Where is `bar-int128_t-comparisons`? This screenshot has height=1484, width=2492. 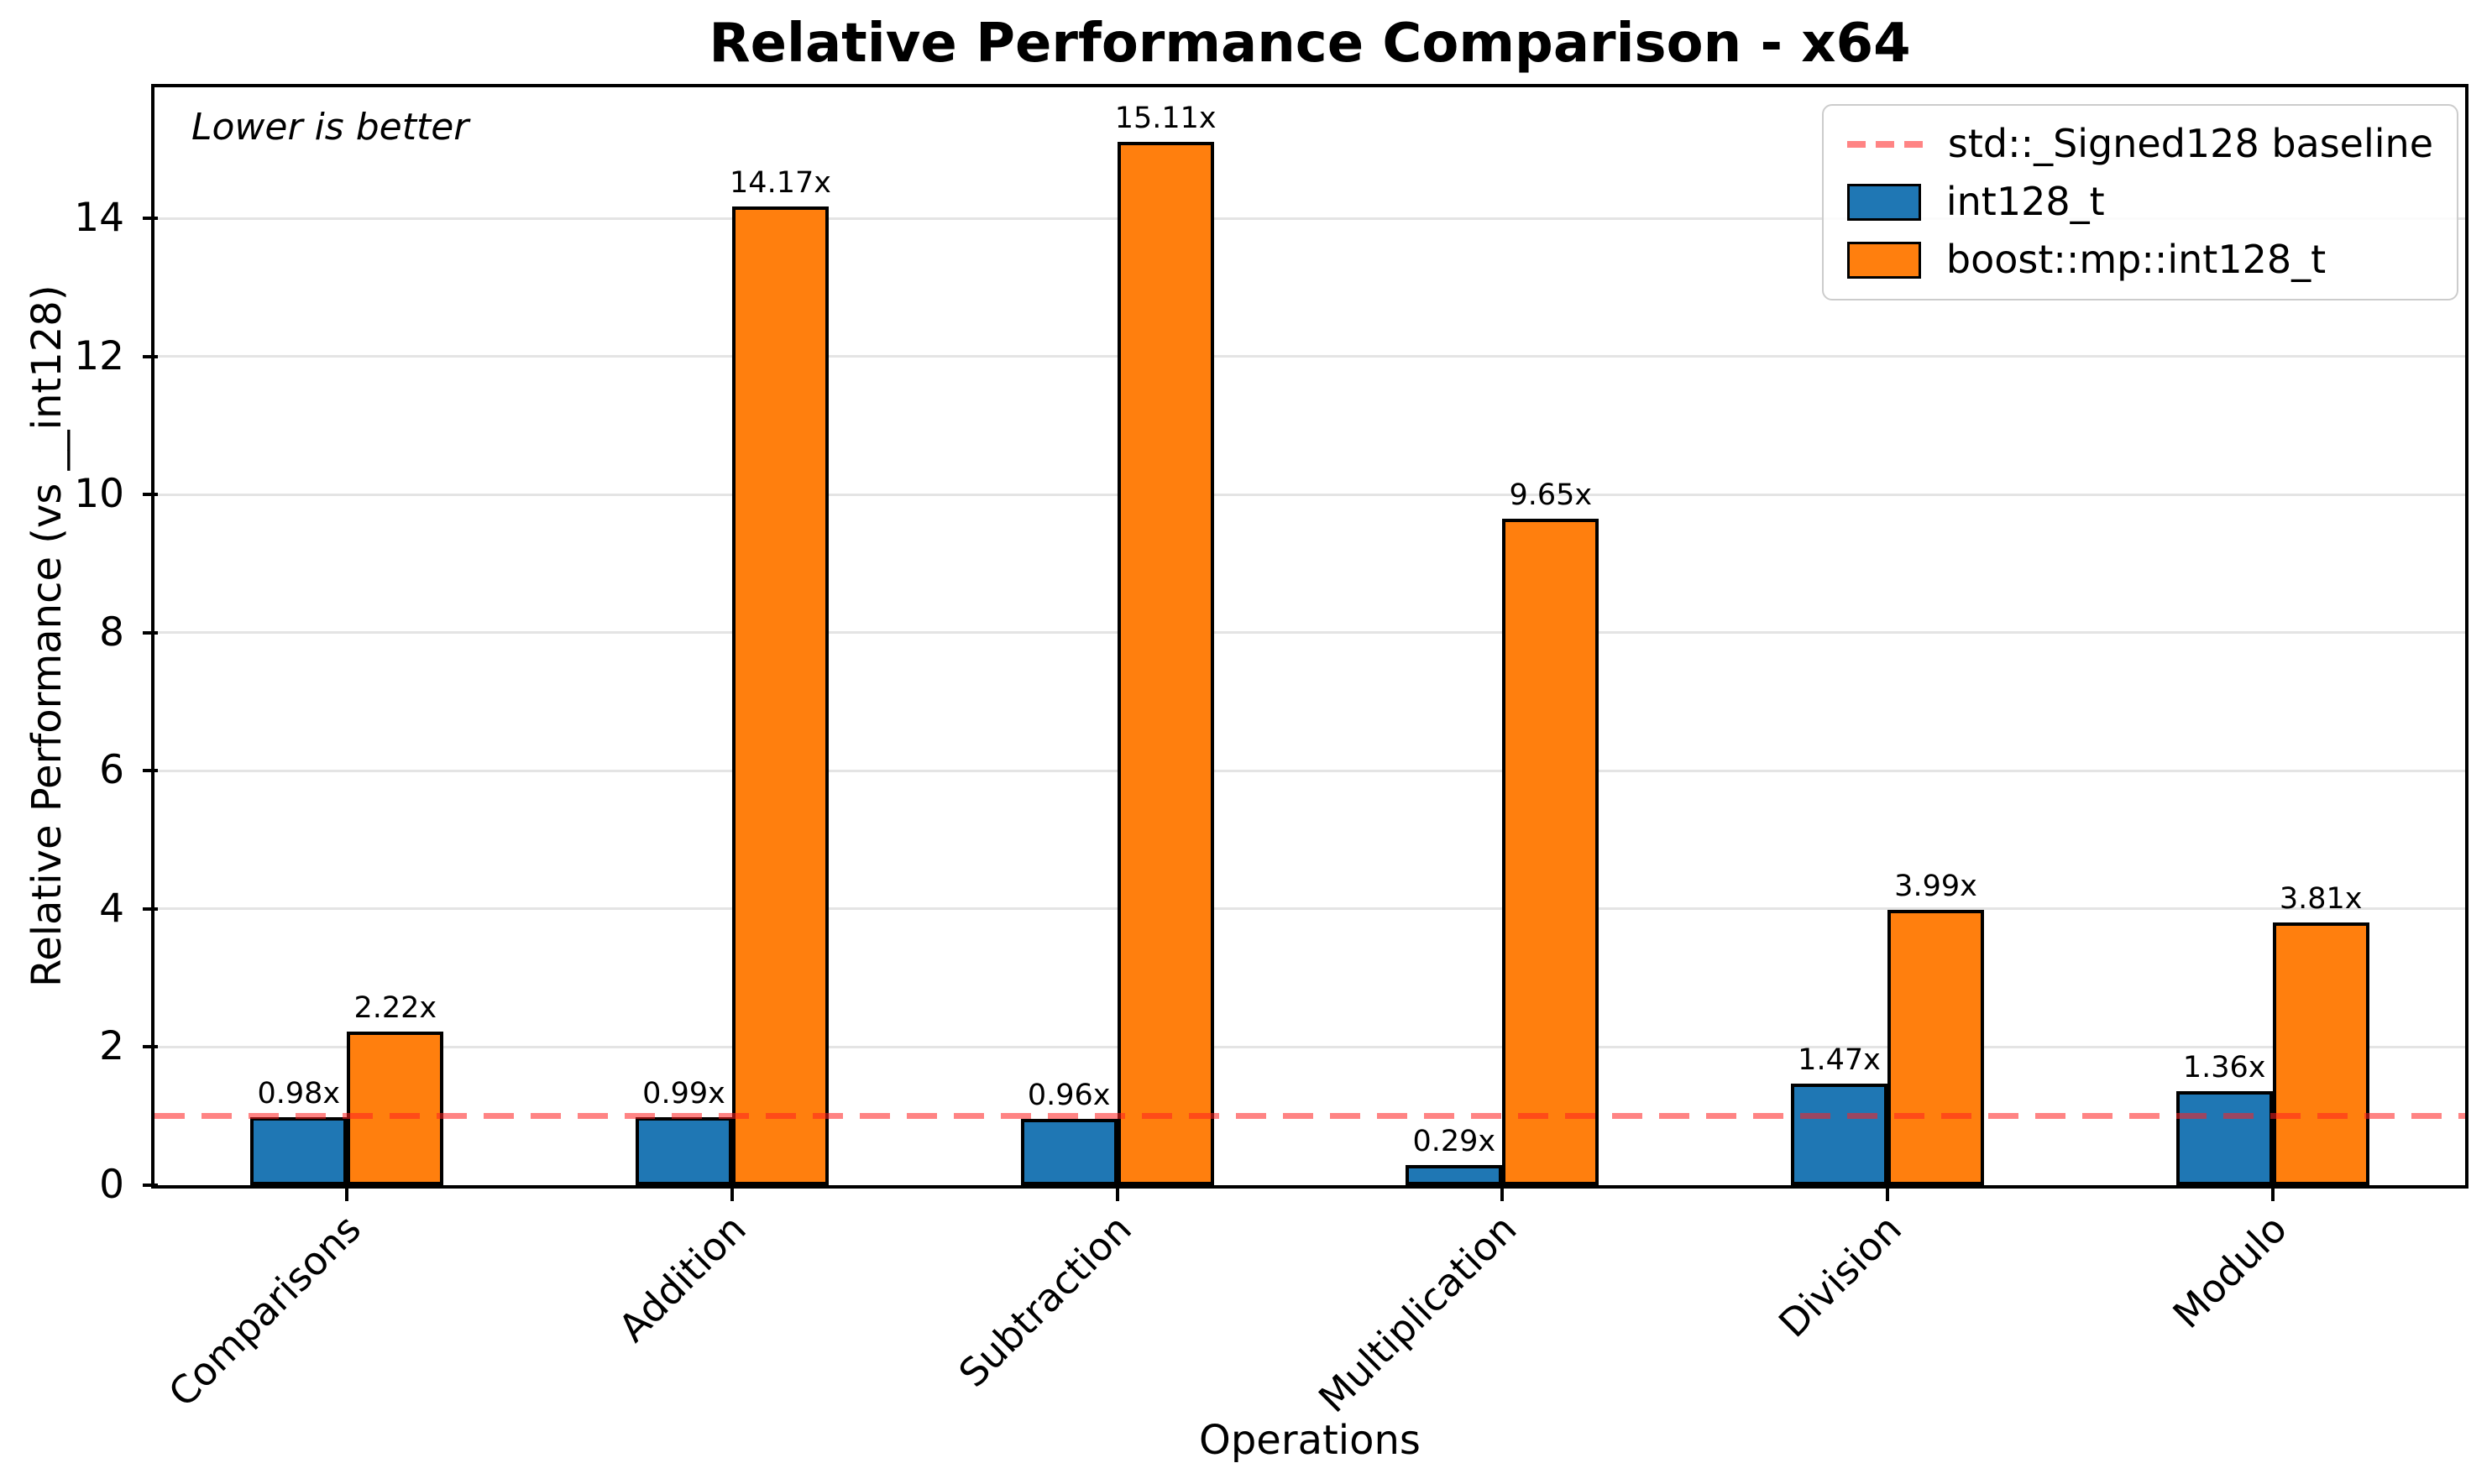
bar-int128_t-comparisons is located at coordinates (299, 1151).